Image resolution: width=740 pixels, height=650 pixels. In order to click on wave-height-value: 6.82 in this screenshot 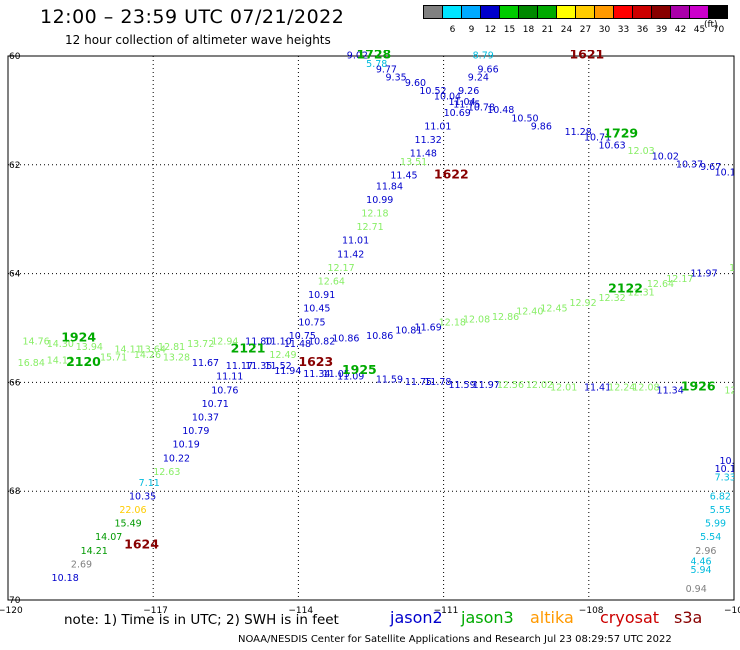, I will do `click(720, 496)`.